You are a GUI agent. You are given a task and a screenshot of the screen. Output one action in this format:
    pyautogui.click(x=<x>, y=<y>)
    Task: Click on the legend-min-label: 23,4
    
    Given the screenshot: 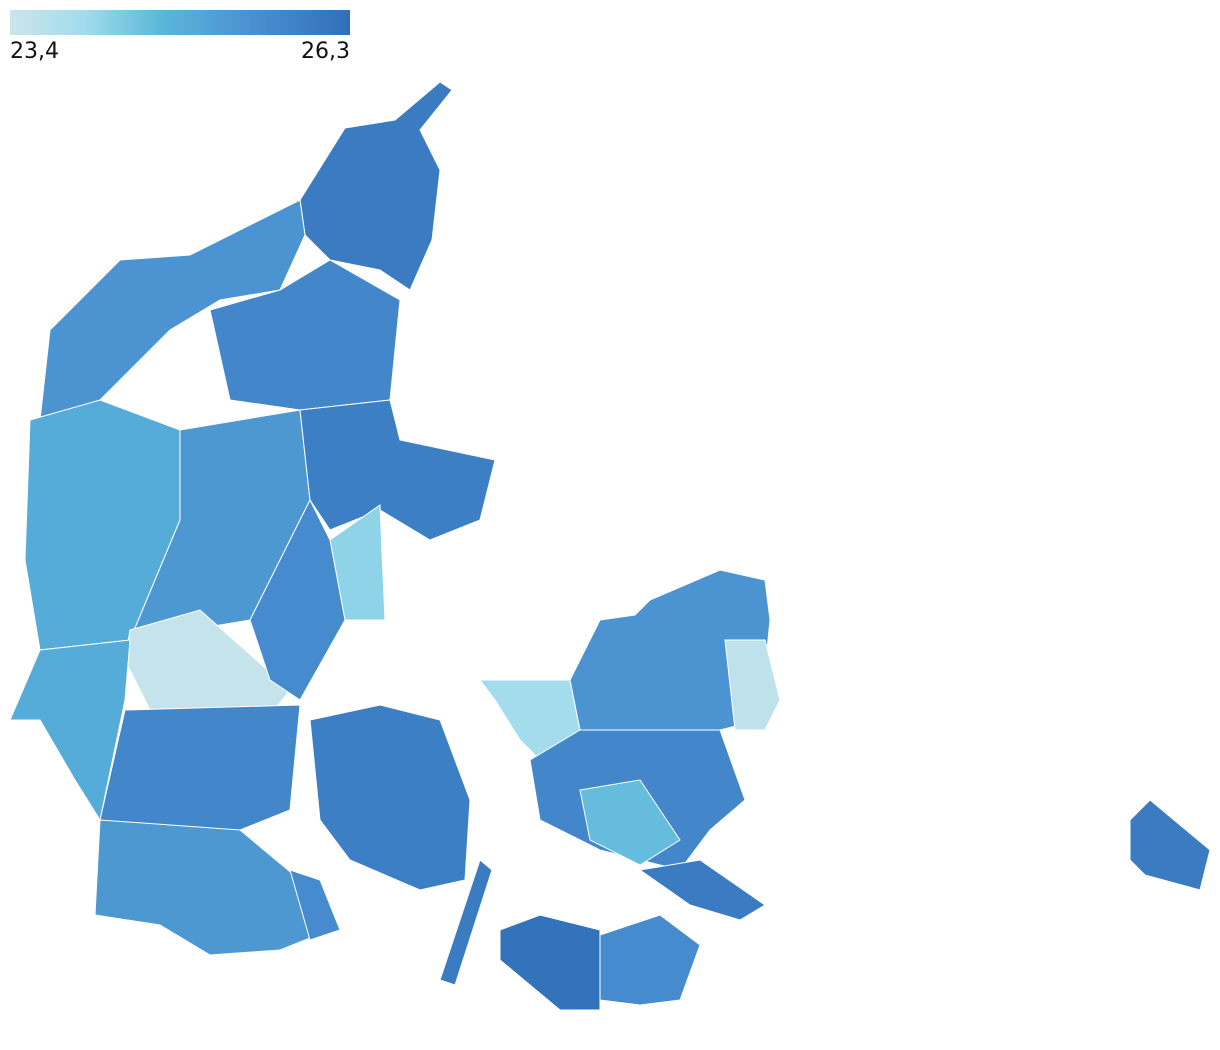 What is the action you would take?
    pyautogui.click(x=34, y=51)
    